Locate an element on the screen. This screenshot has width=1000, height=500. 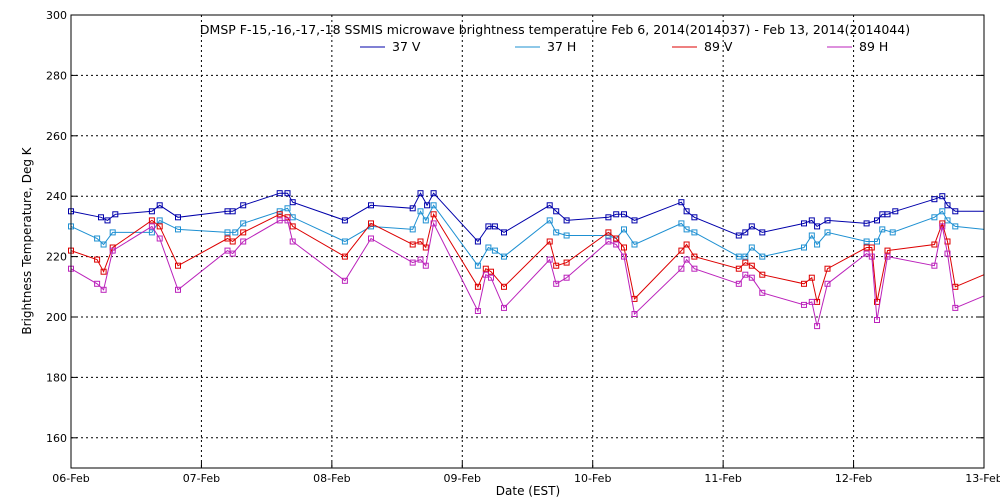
y-tick-label: 180 is located at coordinates (56, 377).